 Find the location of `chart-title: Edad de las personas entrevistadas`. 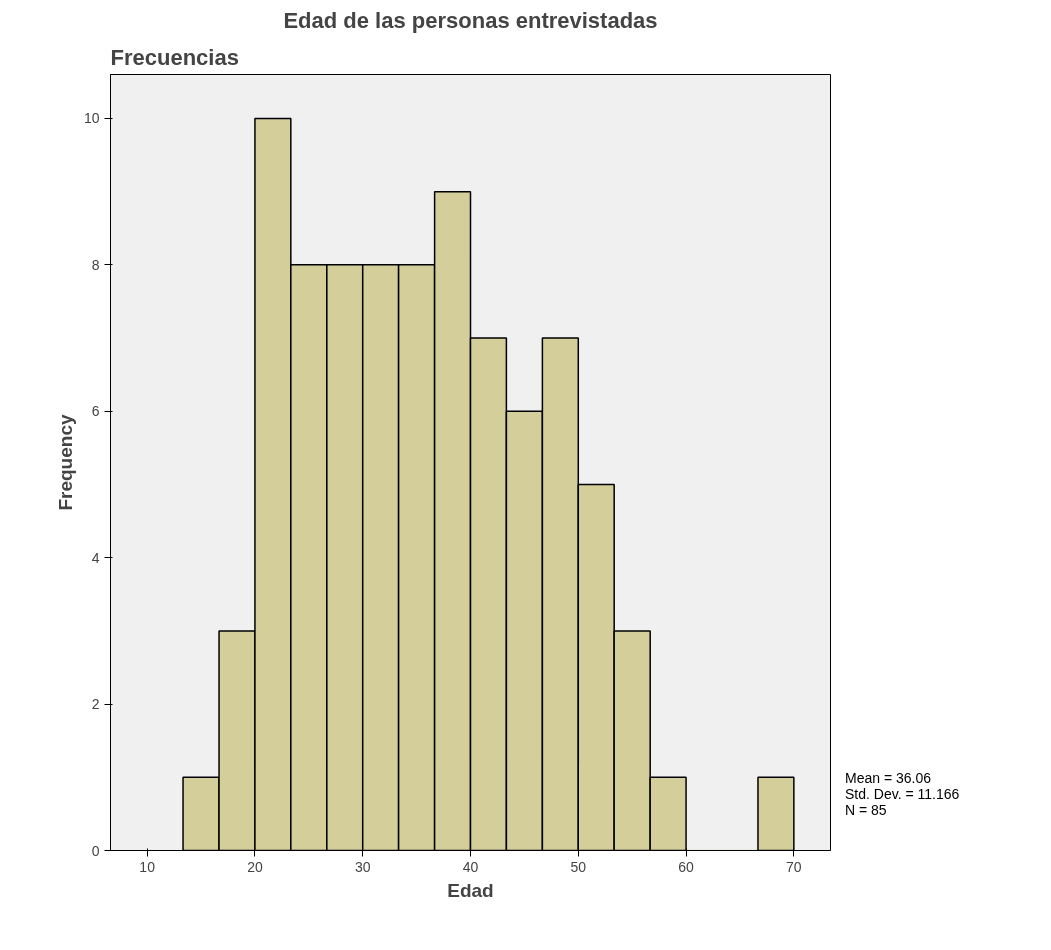

chart-title: Edad de las personas entrevistadas is located at coordinates (470, 20).